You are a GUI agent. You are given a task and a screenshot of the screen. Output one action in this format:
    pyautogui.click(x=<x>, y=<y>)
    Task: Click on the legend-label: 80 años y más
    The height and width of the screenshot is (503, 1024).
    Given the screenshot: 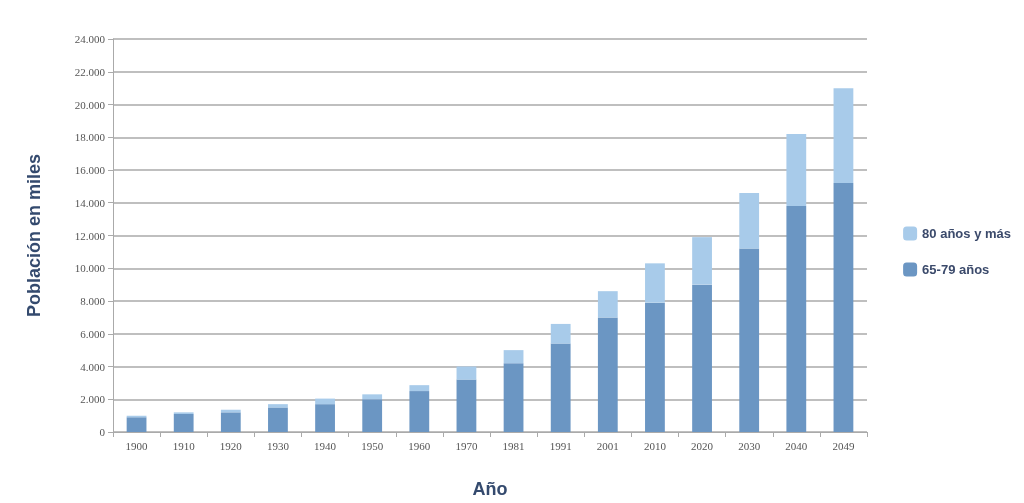 What is the action you would take?
    pyautogui.click(x=966, y=233)
    